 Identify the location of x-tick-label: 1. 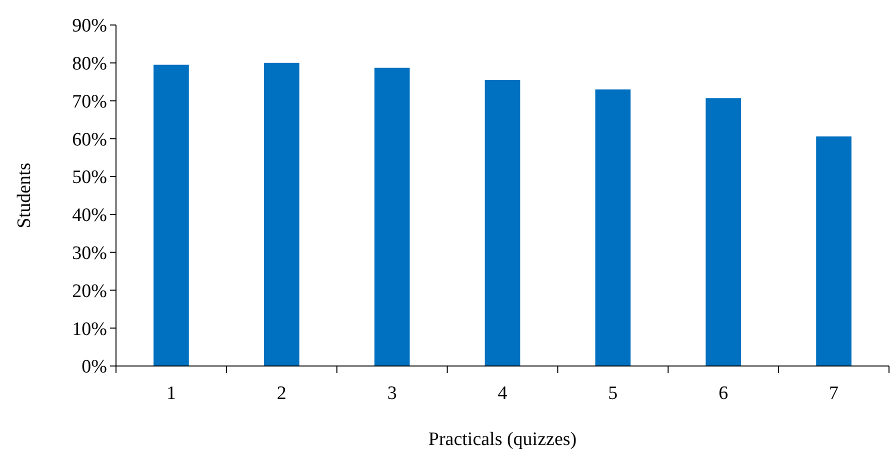
(171, 393).